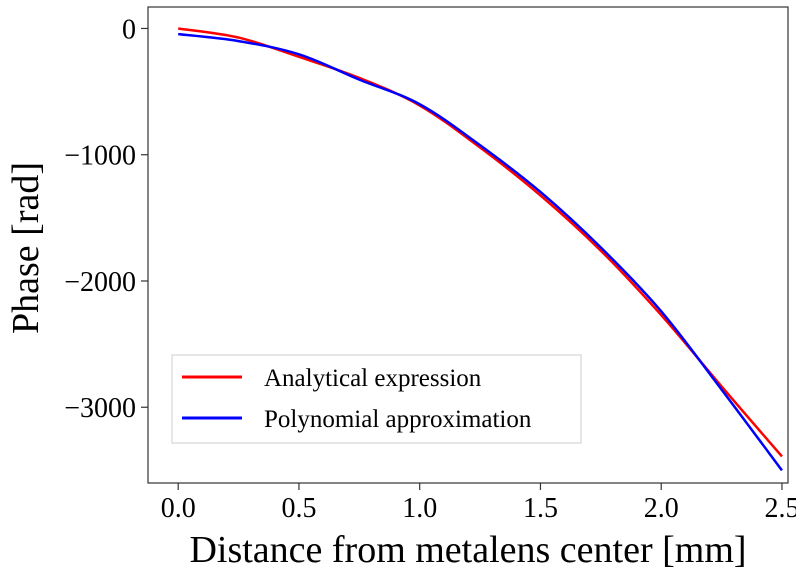  What do you see at coordinates (100, 408) in the screenshot?
I see `y-tick-label: −3000` at bounding box center [100, 408].